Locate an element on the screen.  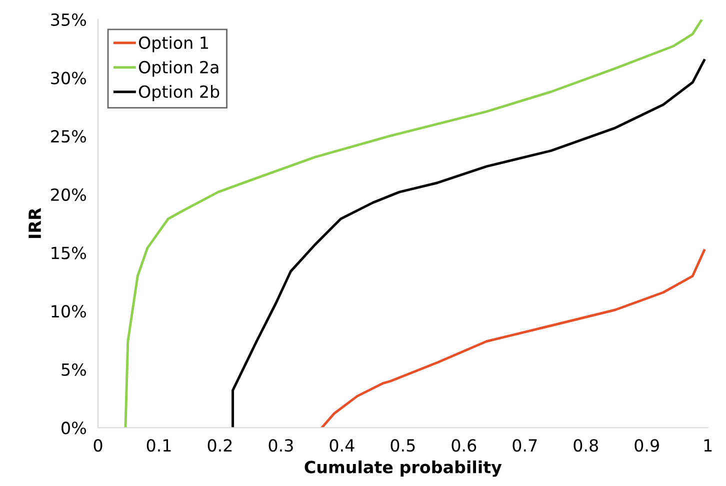
y-tick-label: 0% is located at coordinates (74, 428).